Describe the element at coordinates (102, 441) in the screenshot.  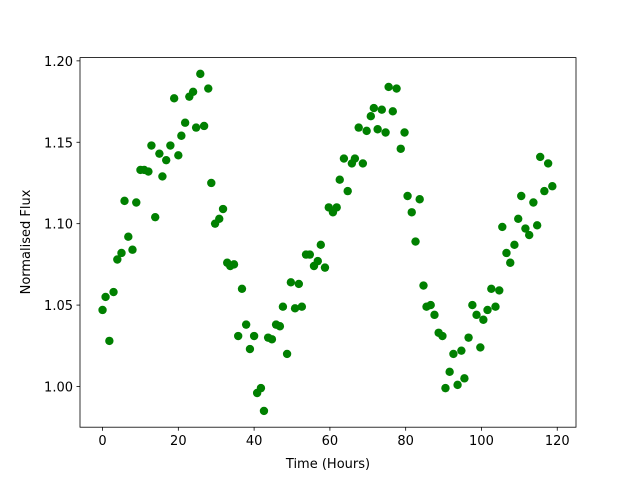
I see `x-tick-label: 0` at that location.